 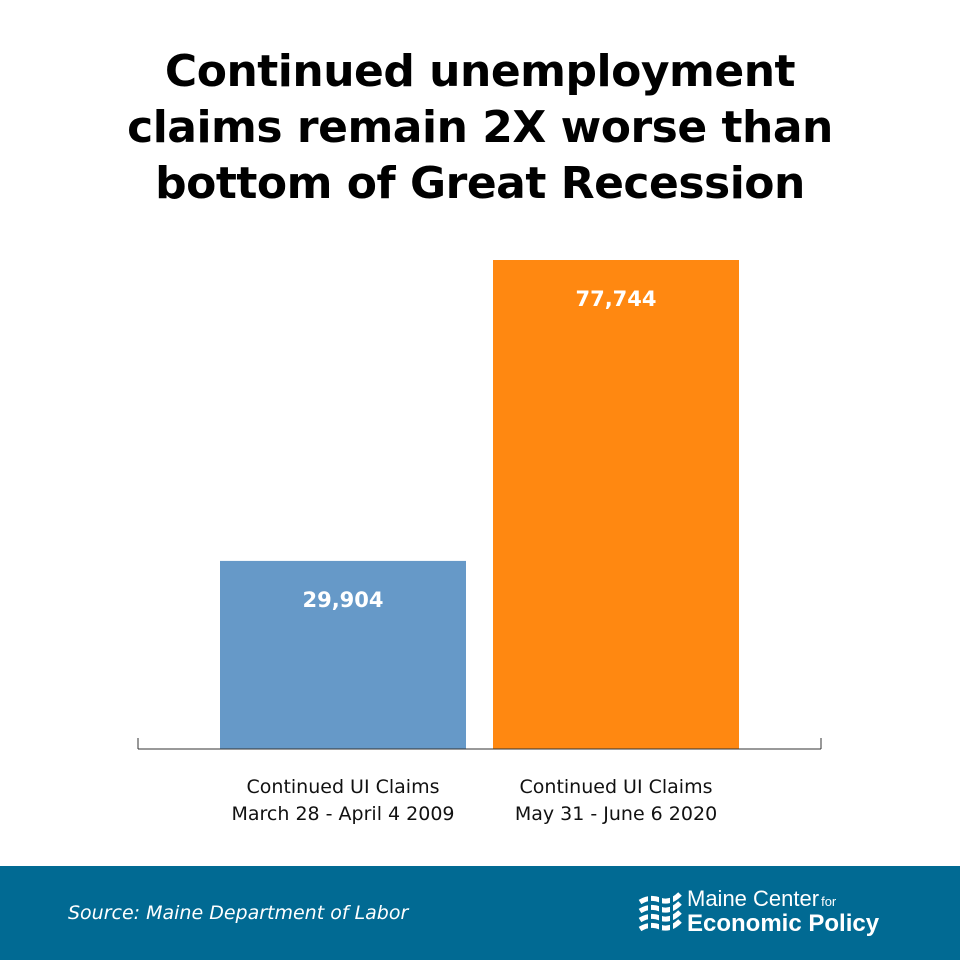 I want to click on logo-text-line2: Economic Policy, so click(x=783, y=923).